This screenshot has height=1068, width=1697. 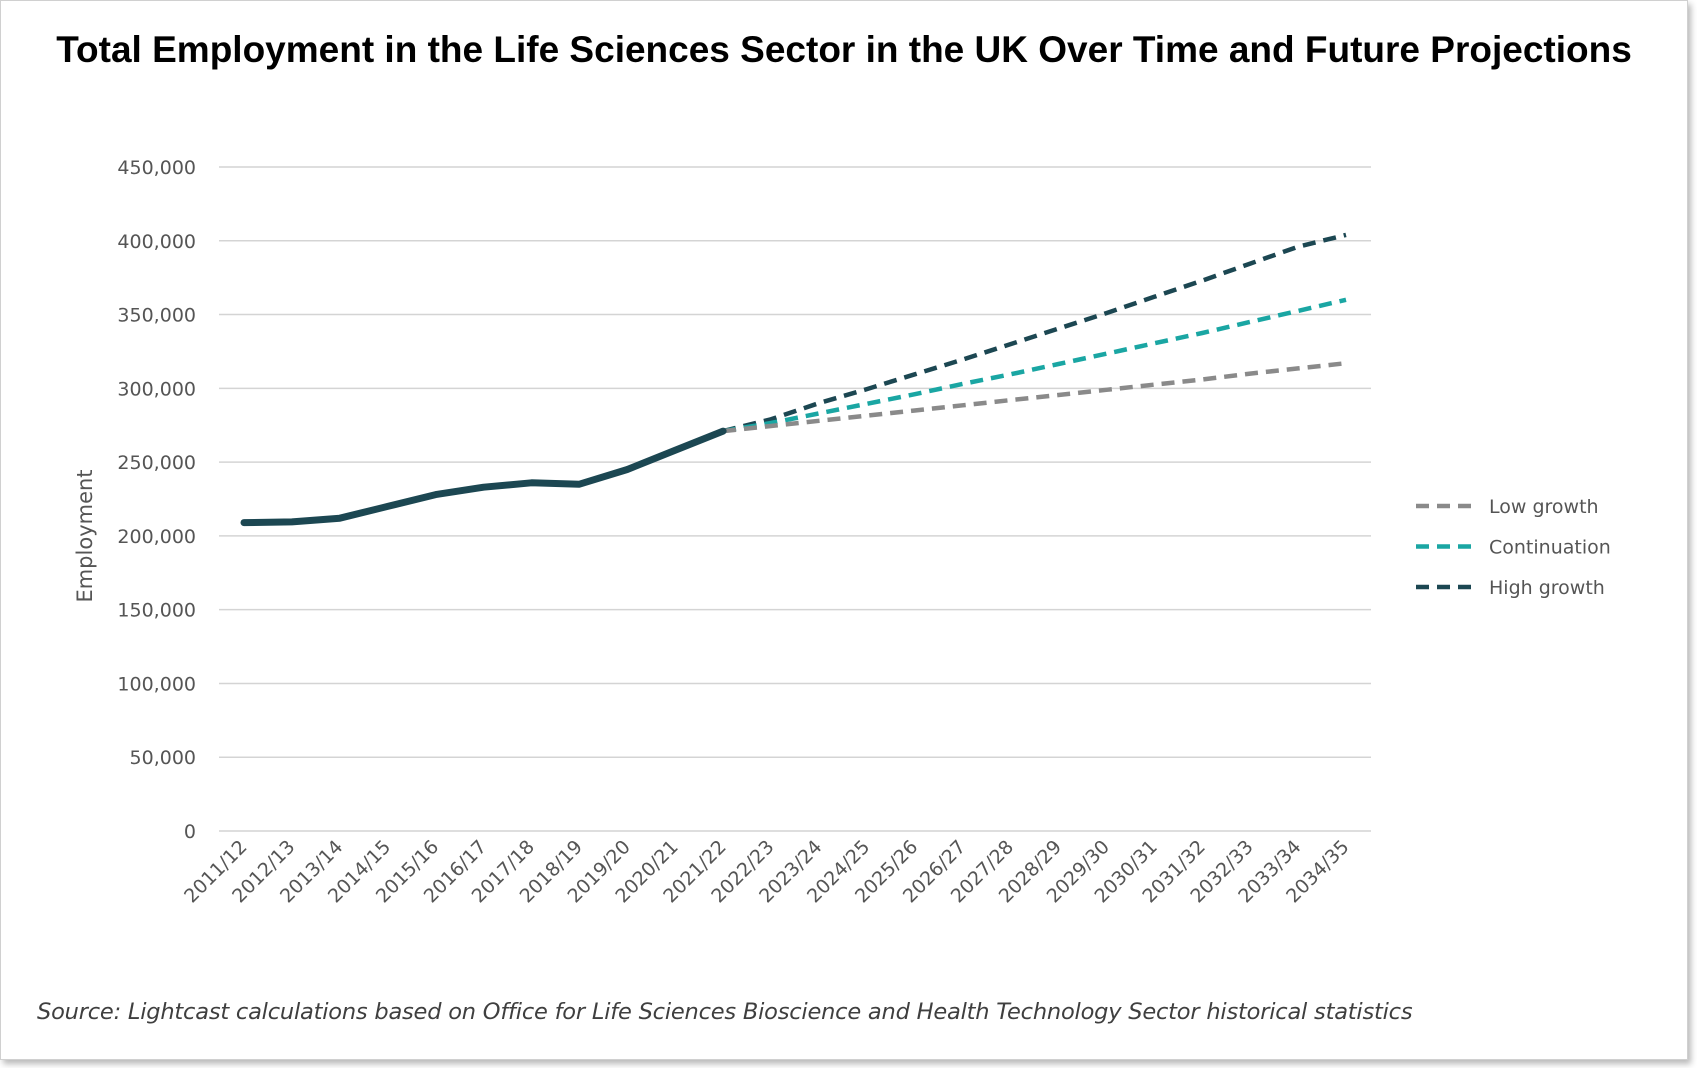 I want to click on y-tick-label: 450,000, so click(x=156, y=168).